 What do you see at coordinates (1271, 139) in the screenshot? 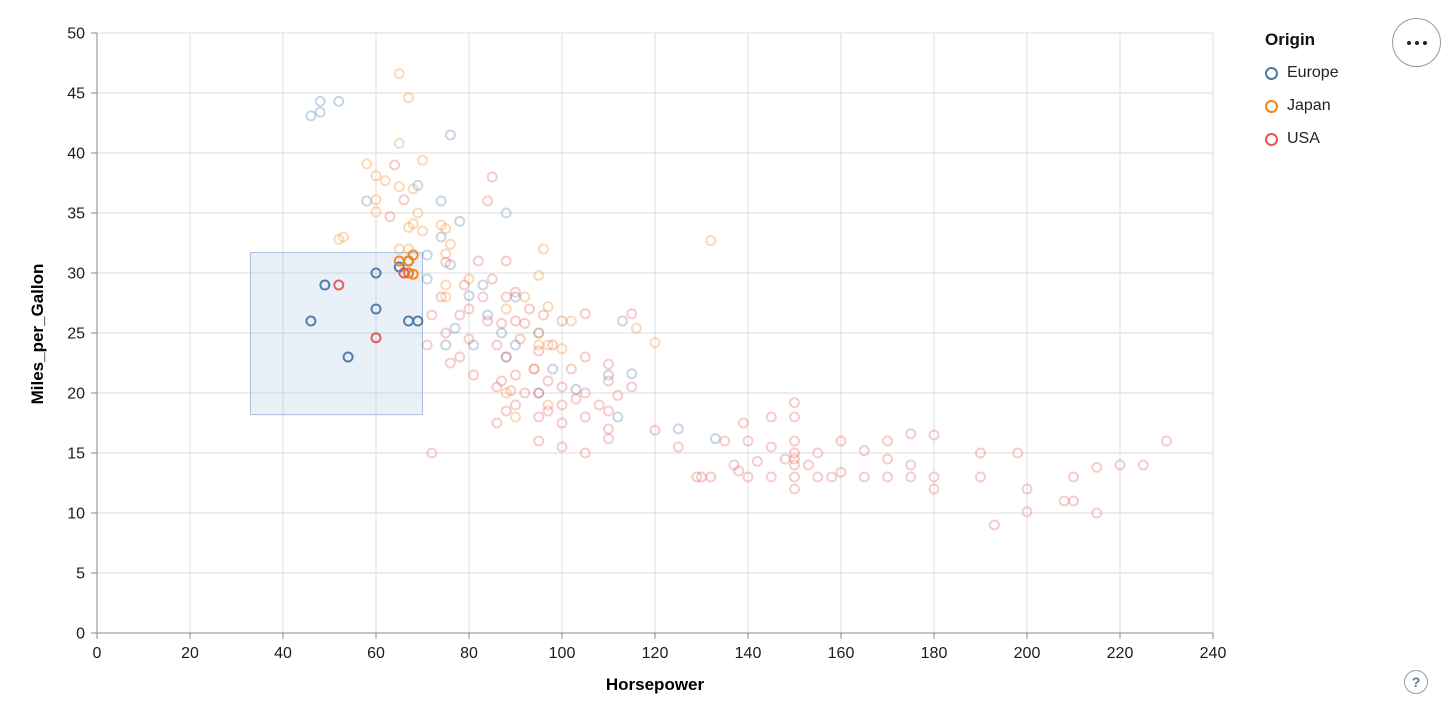
I see `usa-symbol-icon` at bounding box center [1271, 139].